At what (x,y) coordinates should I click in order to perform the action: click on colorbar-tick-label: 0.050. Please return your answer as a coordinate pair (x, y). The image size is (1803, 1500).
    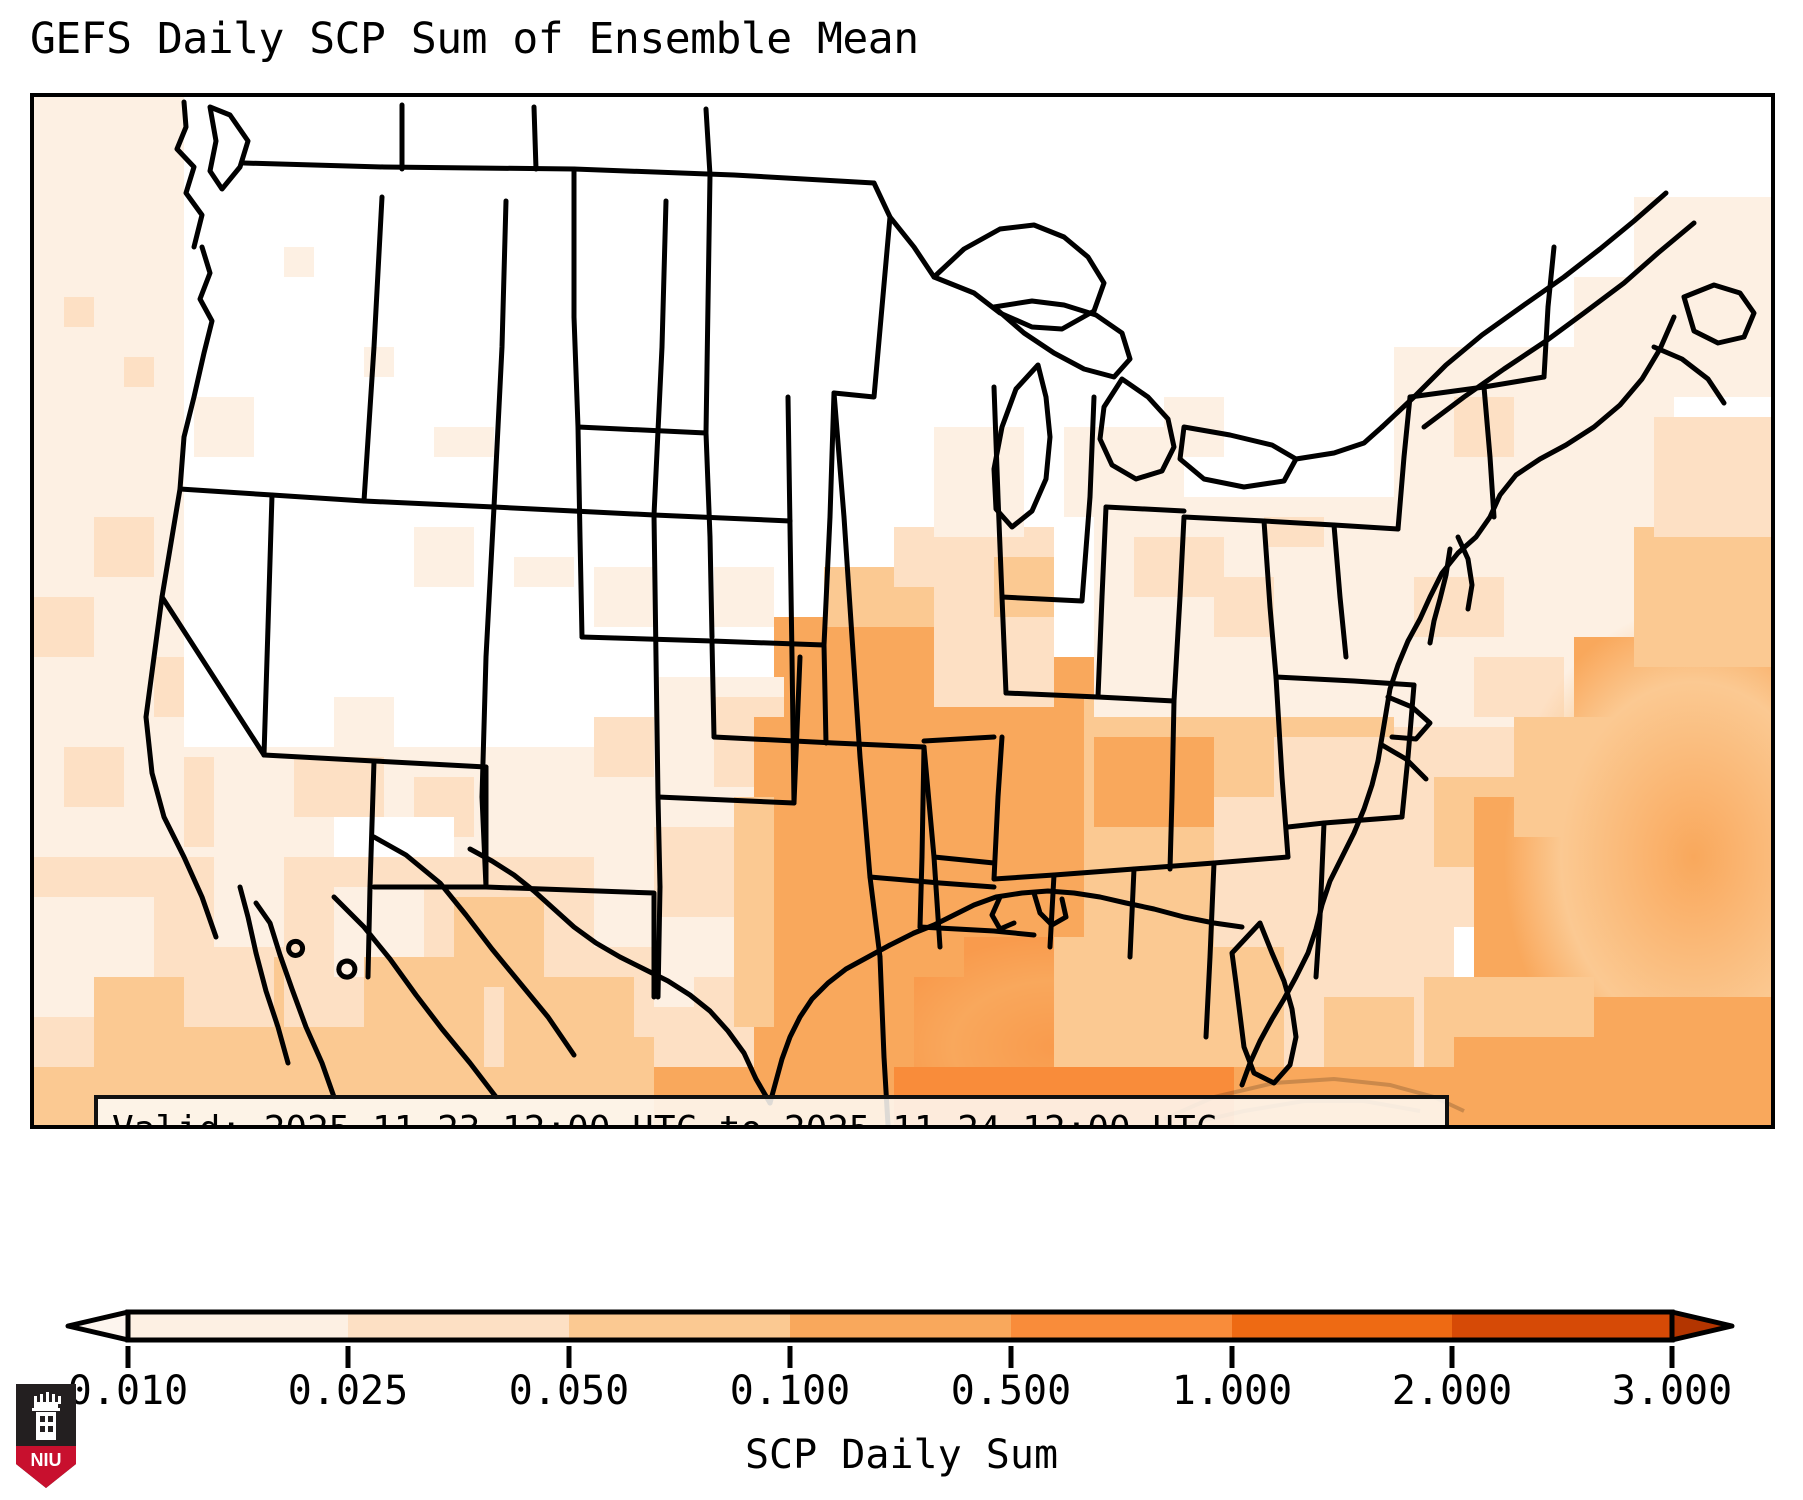
    Looking at the image, I should click on (569, 1391).